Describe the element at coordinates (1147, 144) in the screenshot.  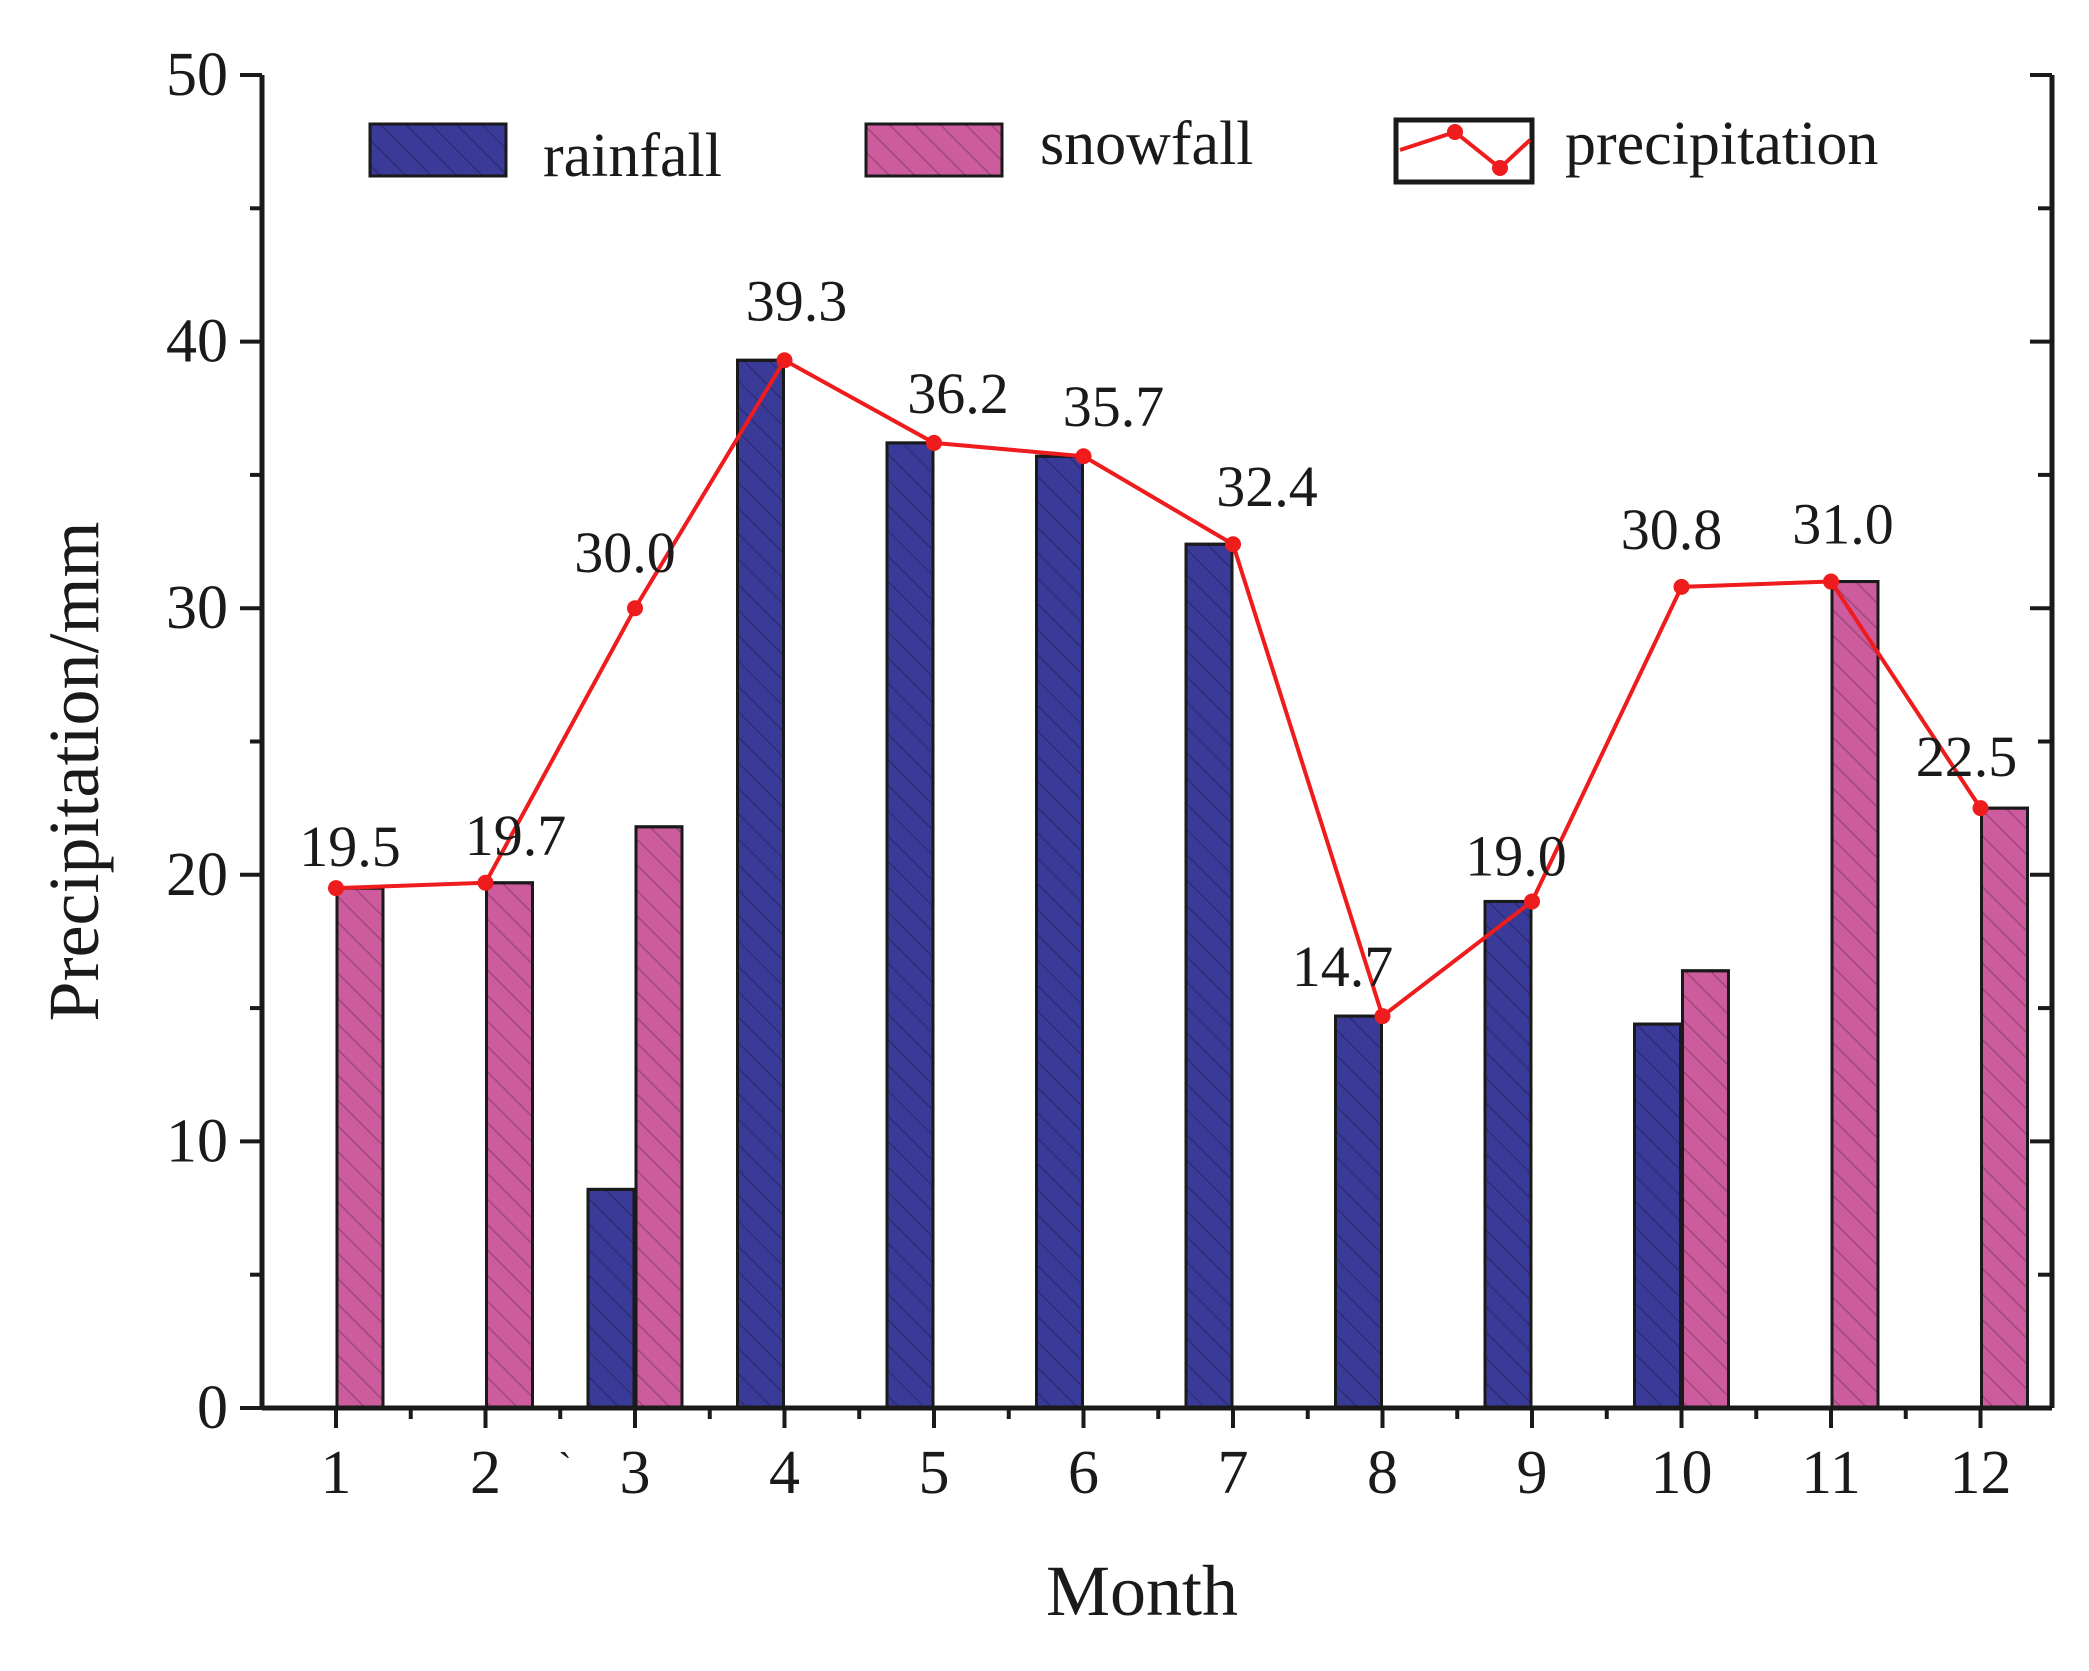
I see `legend-snowfall-label: snowfall` at that location.